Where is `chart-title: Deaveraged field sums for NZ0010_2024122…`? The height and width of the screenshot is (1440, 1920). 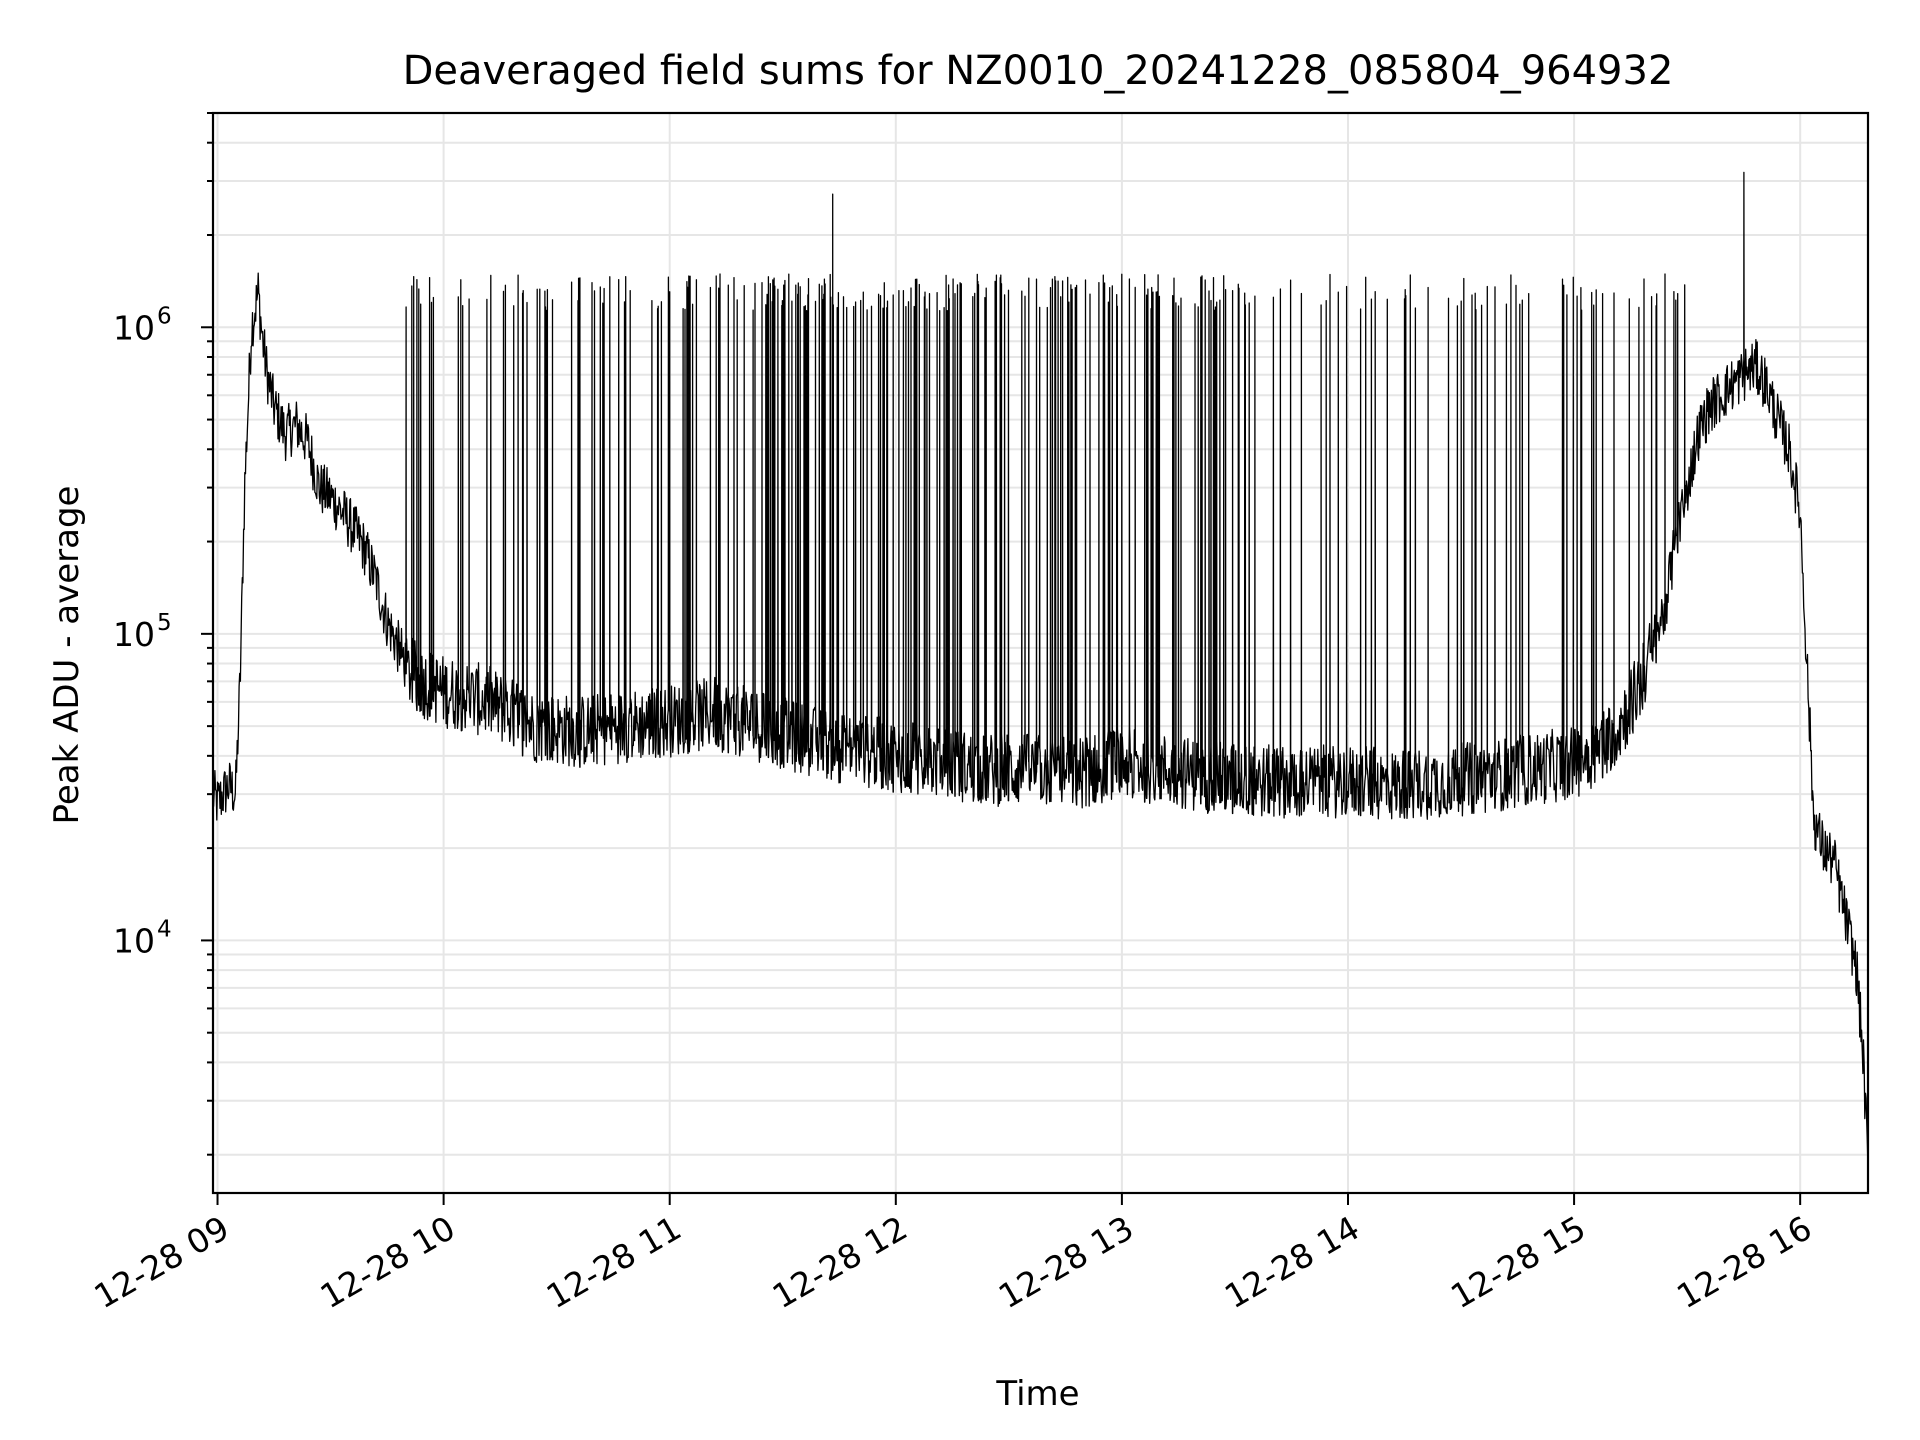
chart-title: Deaveraged field sums for NZ0010_2024122… is located at coordinates (1038, 71).